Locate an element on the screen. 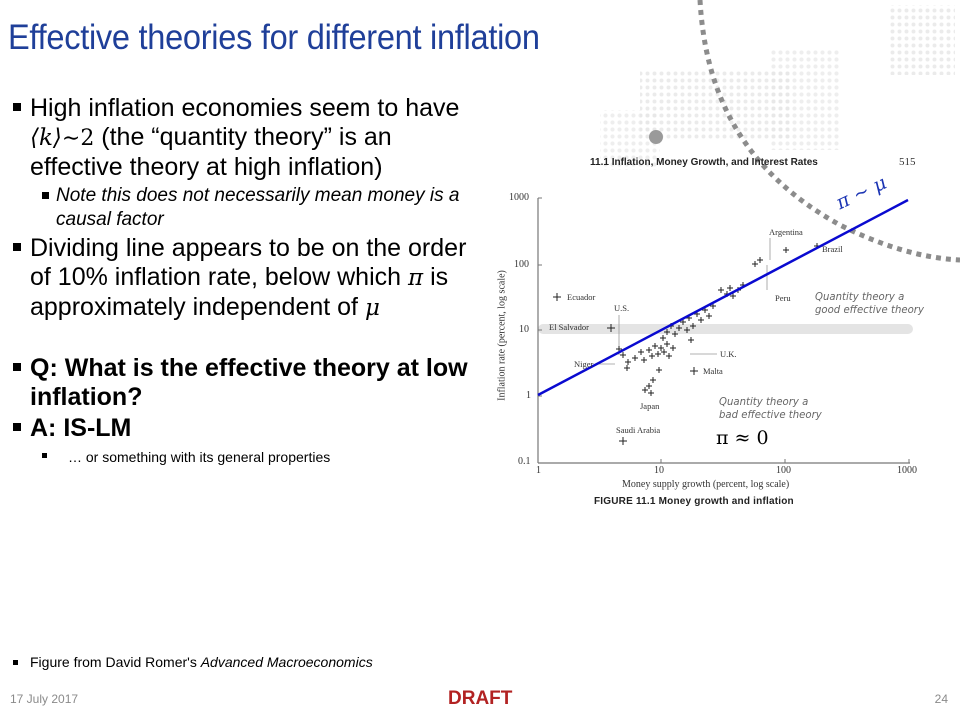  math-mu: μ is located at coordinates (372, 308).